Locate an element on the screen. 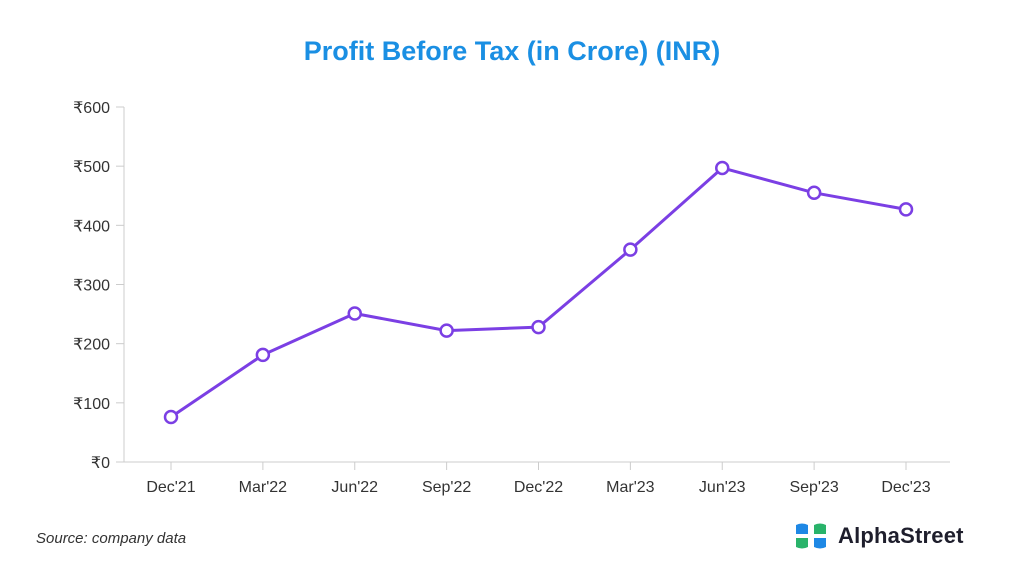 This screenshot has width=1024, height=585. y-tick-label: ₹200 is located at coordinates (91, 345).